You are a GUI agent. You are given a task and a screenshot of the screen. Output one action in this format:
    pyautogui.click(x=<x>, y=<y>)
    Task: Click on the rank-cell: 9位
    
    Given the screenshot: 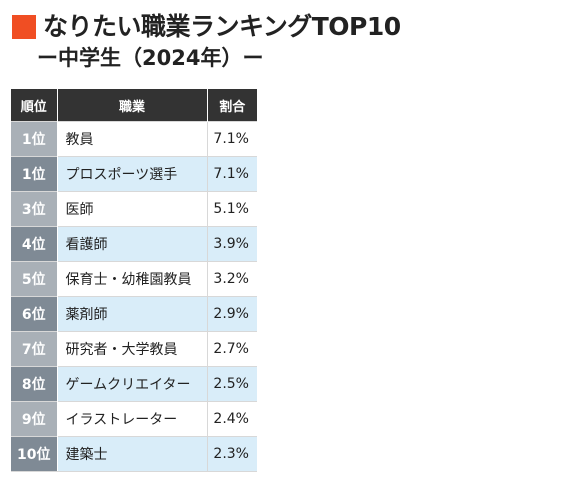 What is the action you would take?
    pyautogui.click(x=34, y=419)
    